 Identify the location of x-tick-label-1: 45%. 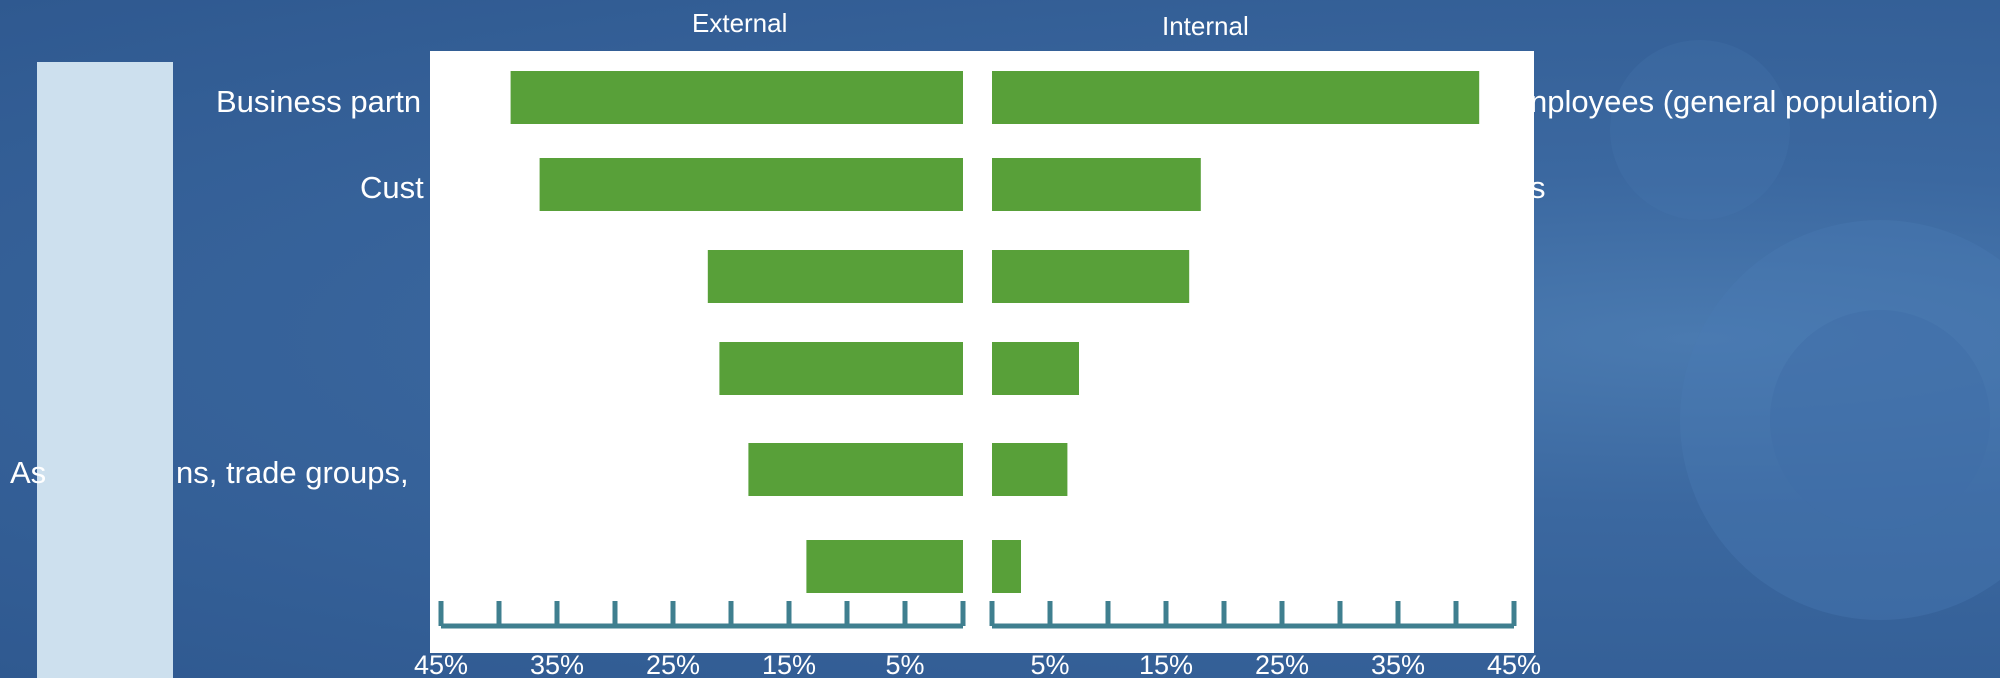
(441, 664).